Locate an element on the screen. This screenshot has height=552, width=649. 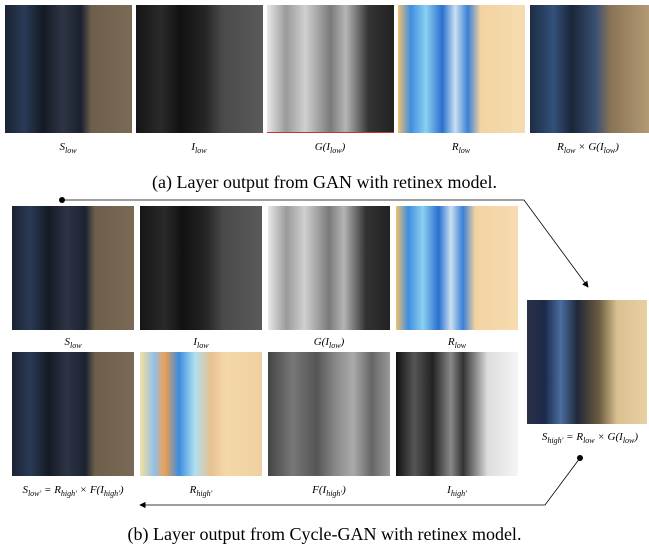
image-label: F(Ihigh′) is located at coordinates (329, 491).